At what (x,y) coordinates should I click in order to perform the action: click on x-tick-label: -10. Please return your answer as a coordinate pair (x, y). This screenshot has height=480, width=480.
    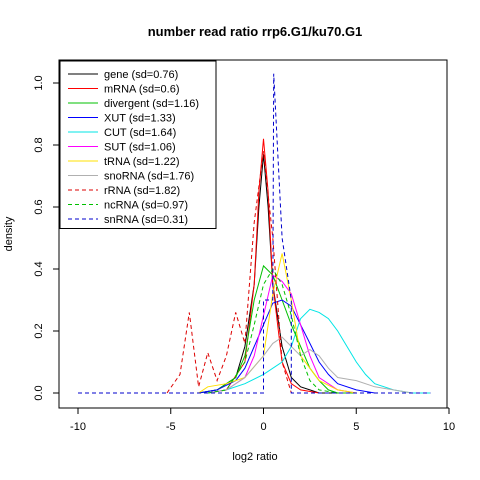
    Looking at the image, I should click on (78, 427).